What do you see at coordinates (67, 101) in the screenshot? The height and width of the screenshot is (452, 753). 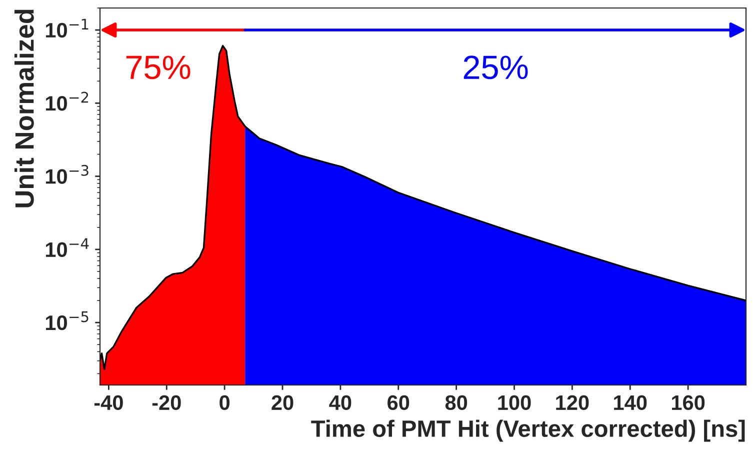 I see `y-tick-label: 10$^{−2}$` at bounding box center [67, 101].